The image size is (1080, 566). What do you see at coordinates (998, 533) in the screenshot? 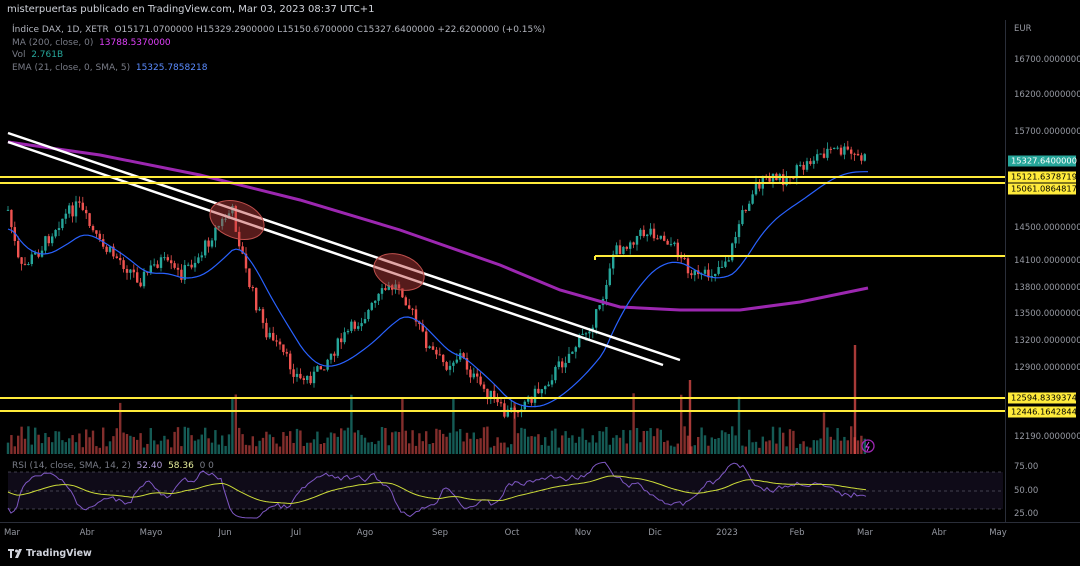
I see `time-label: May` at bounding box center [998, 533].